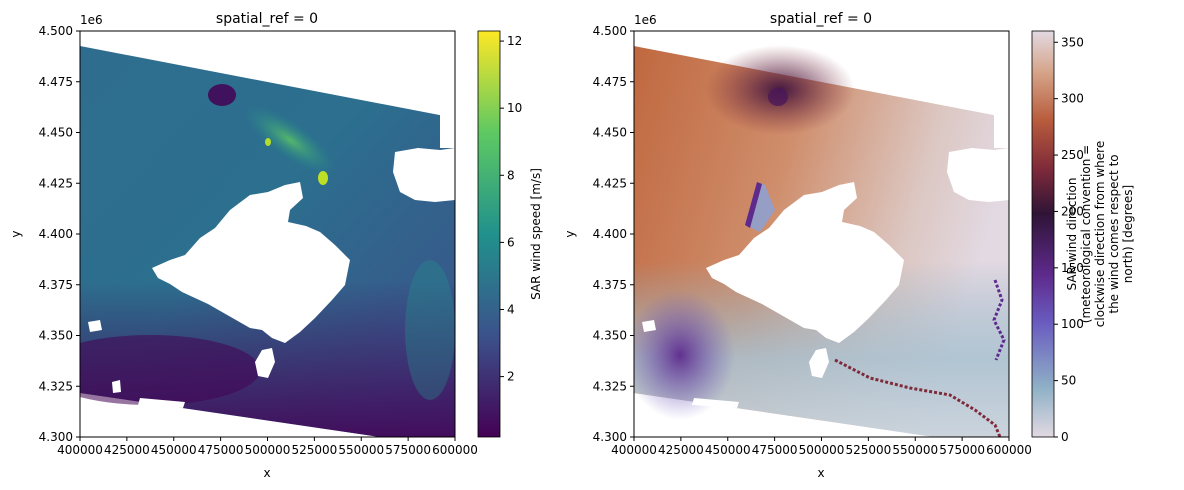 This screenshot has height=490, width=1184. Describe the element at coordinates (511, 209) in the screenshot. I see `colorbar-ticks: 2 4 6 8 10 12` at that location.